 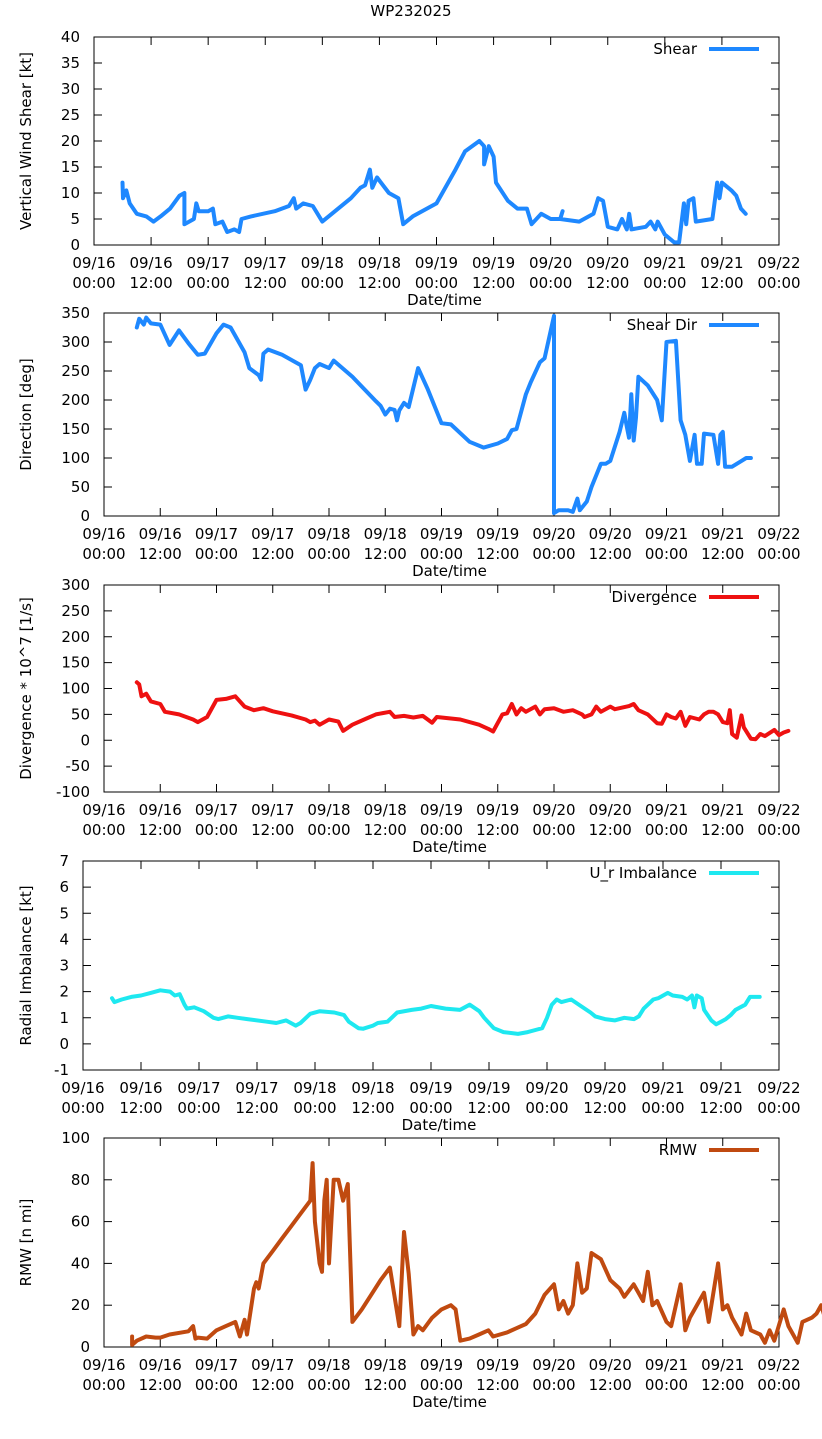 I want to click on y-tick-label: 200, so click(x=75, y=637).